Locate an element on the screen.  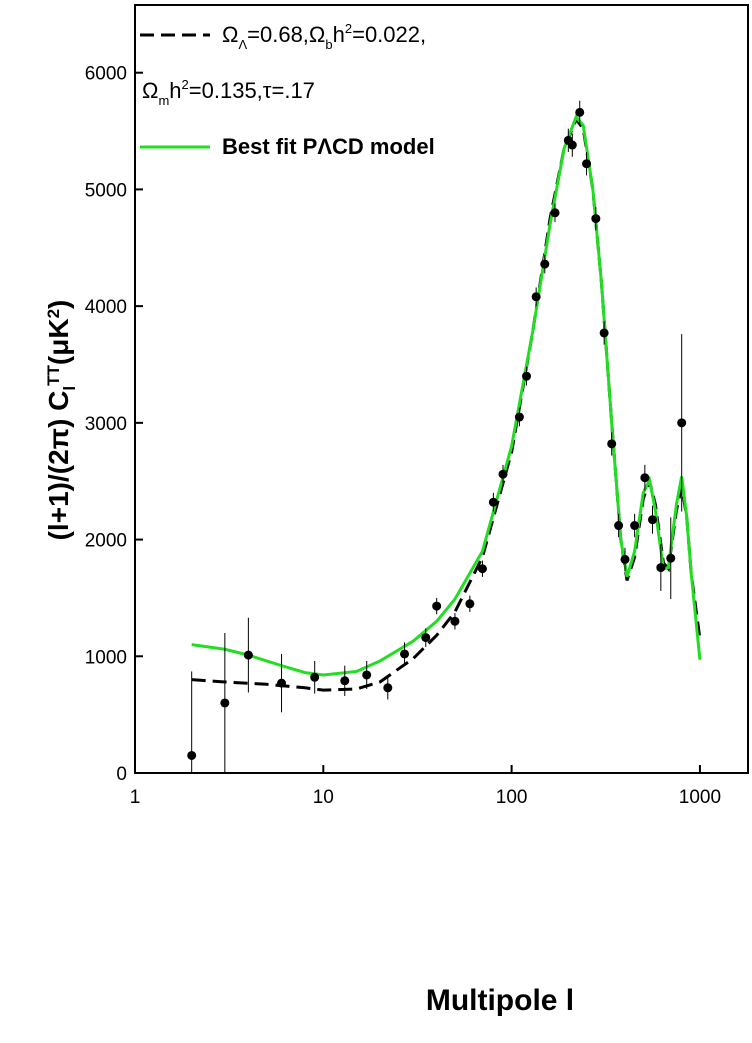
y-tick-label: 2000 is located at coordinates (106, 541).